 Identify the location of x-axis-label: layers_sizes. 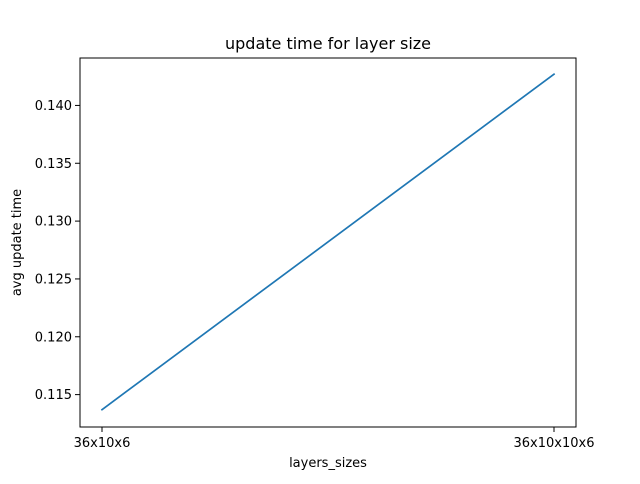
(328, 463).